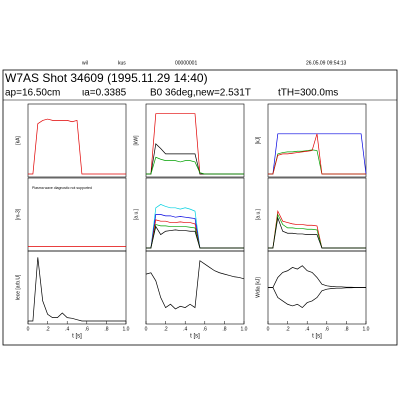 Image resolution: width=400 pixels, height=400 pixels. What do you see at coordinates (62, 188) in the screenshot?
I see `annotation: Plasma wave diagnostic not supported` at bounding box center [62, 188].